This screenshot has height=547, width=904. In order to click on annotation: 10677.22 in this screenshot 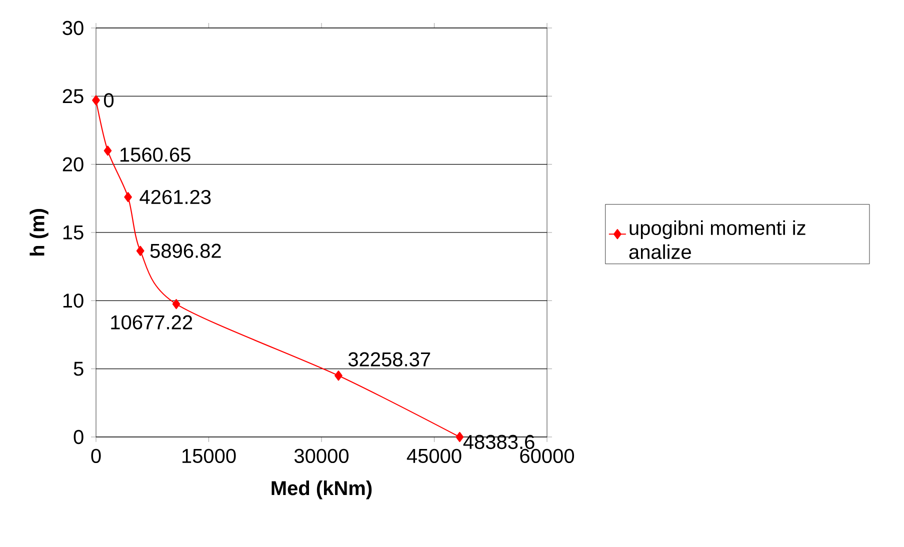, I will do `click(151, 322)`.